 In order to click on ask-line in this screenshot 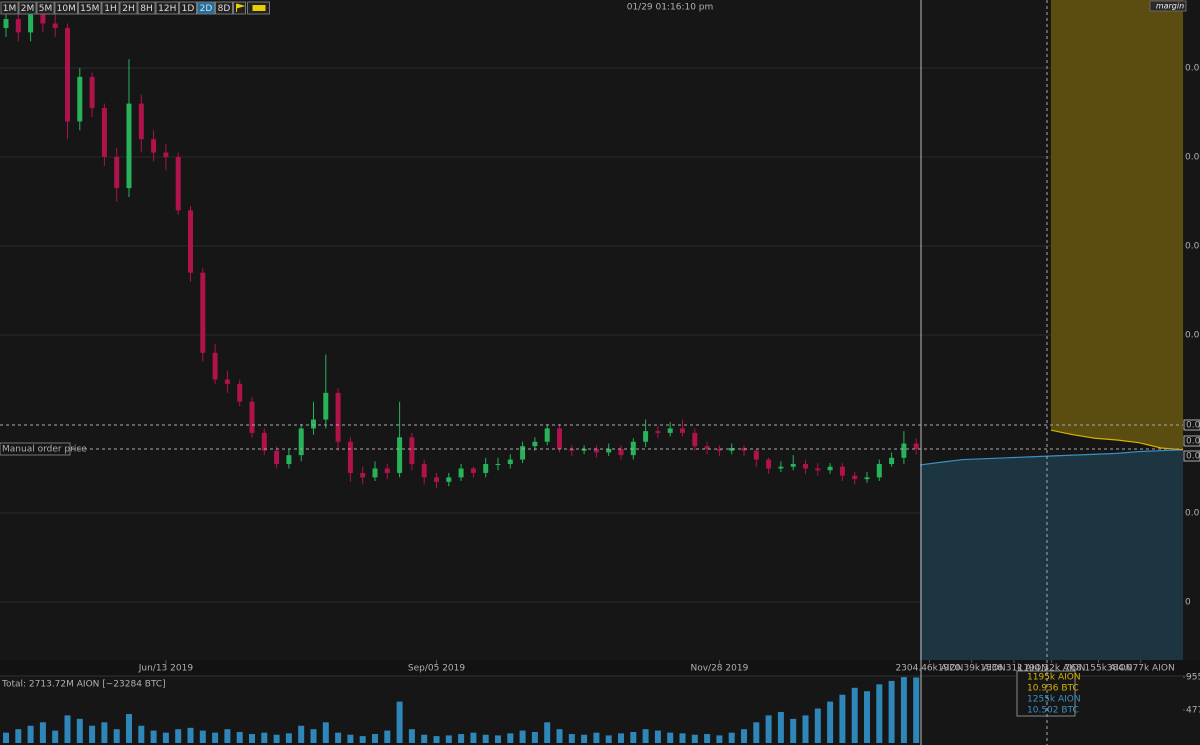, I will do `click(1117, 440)`.